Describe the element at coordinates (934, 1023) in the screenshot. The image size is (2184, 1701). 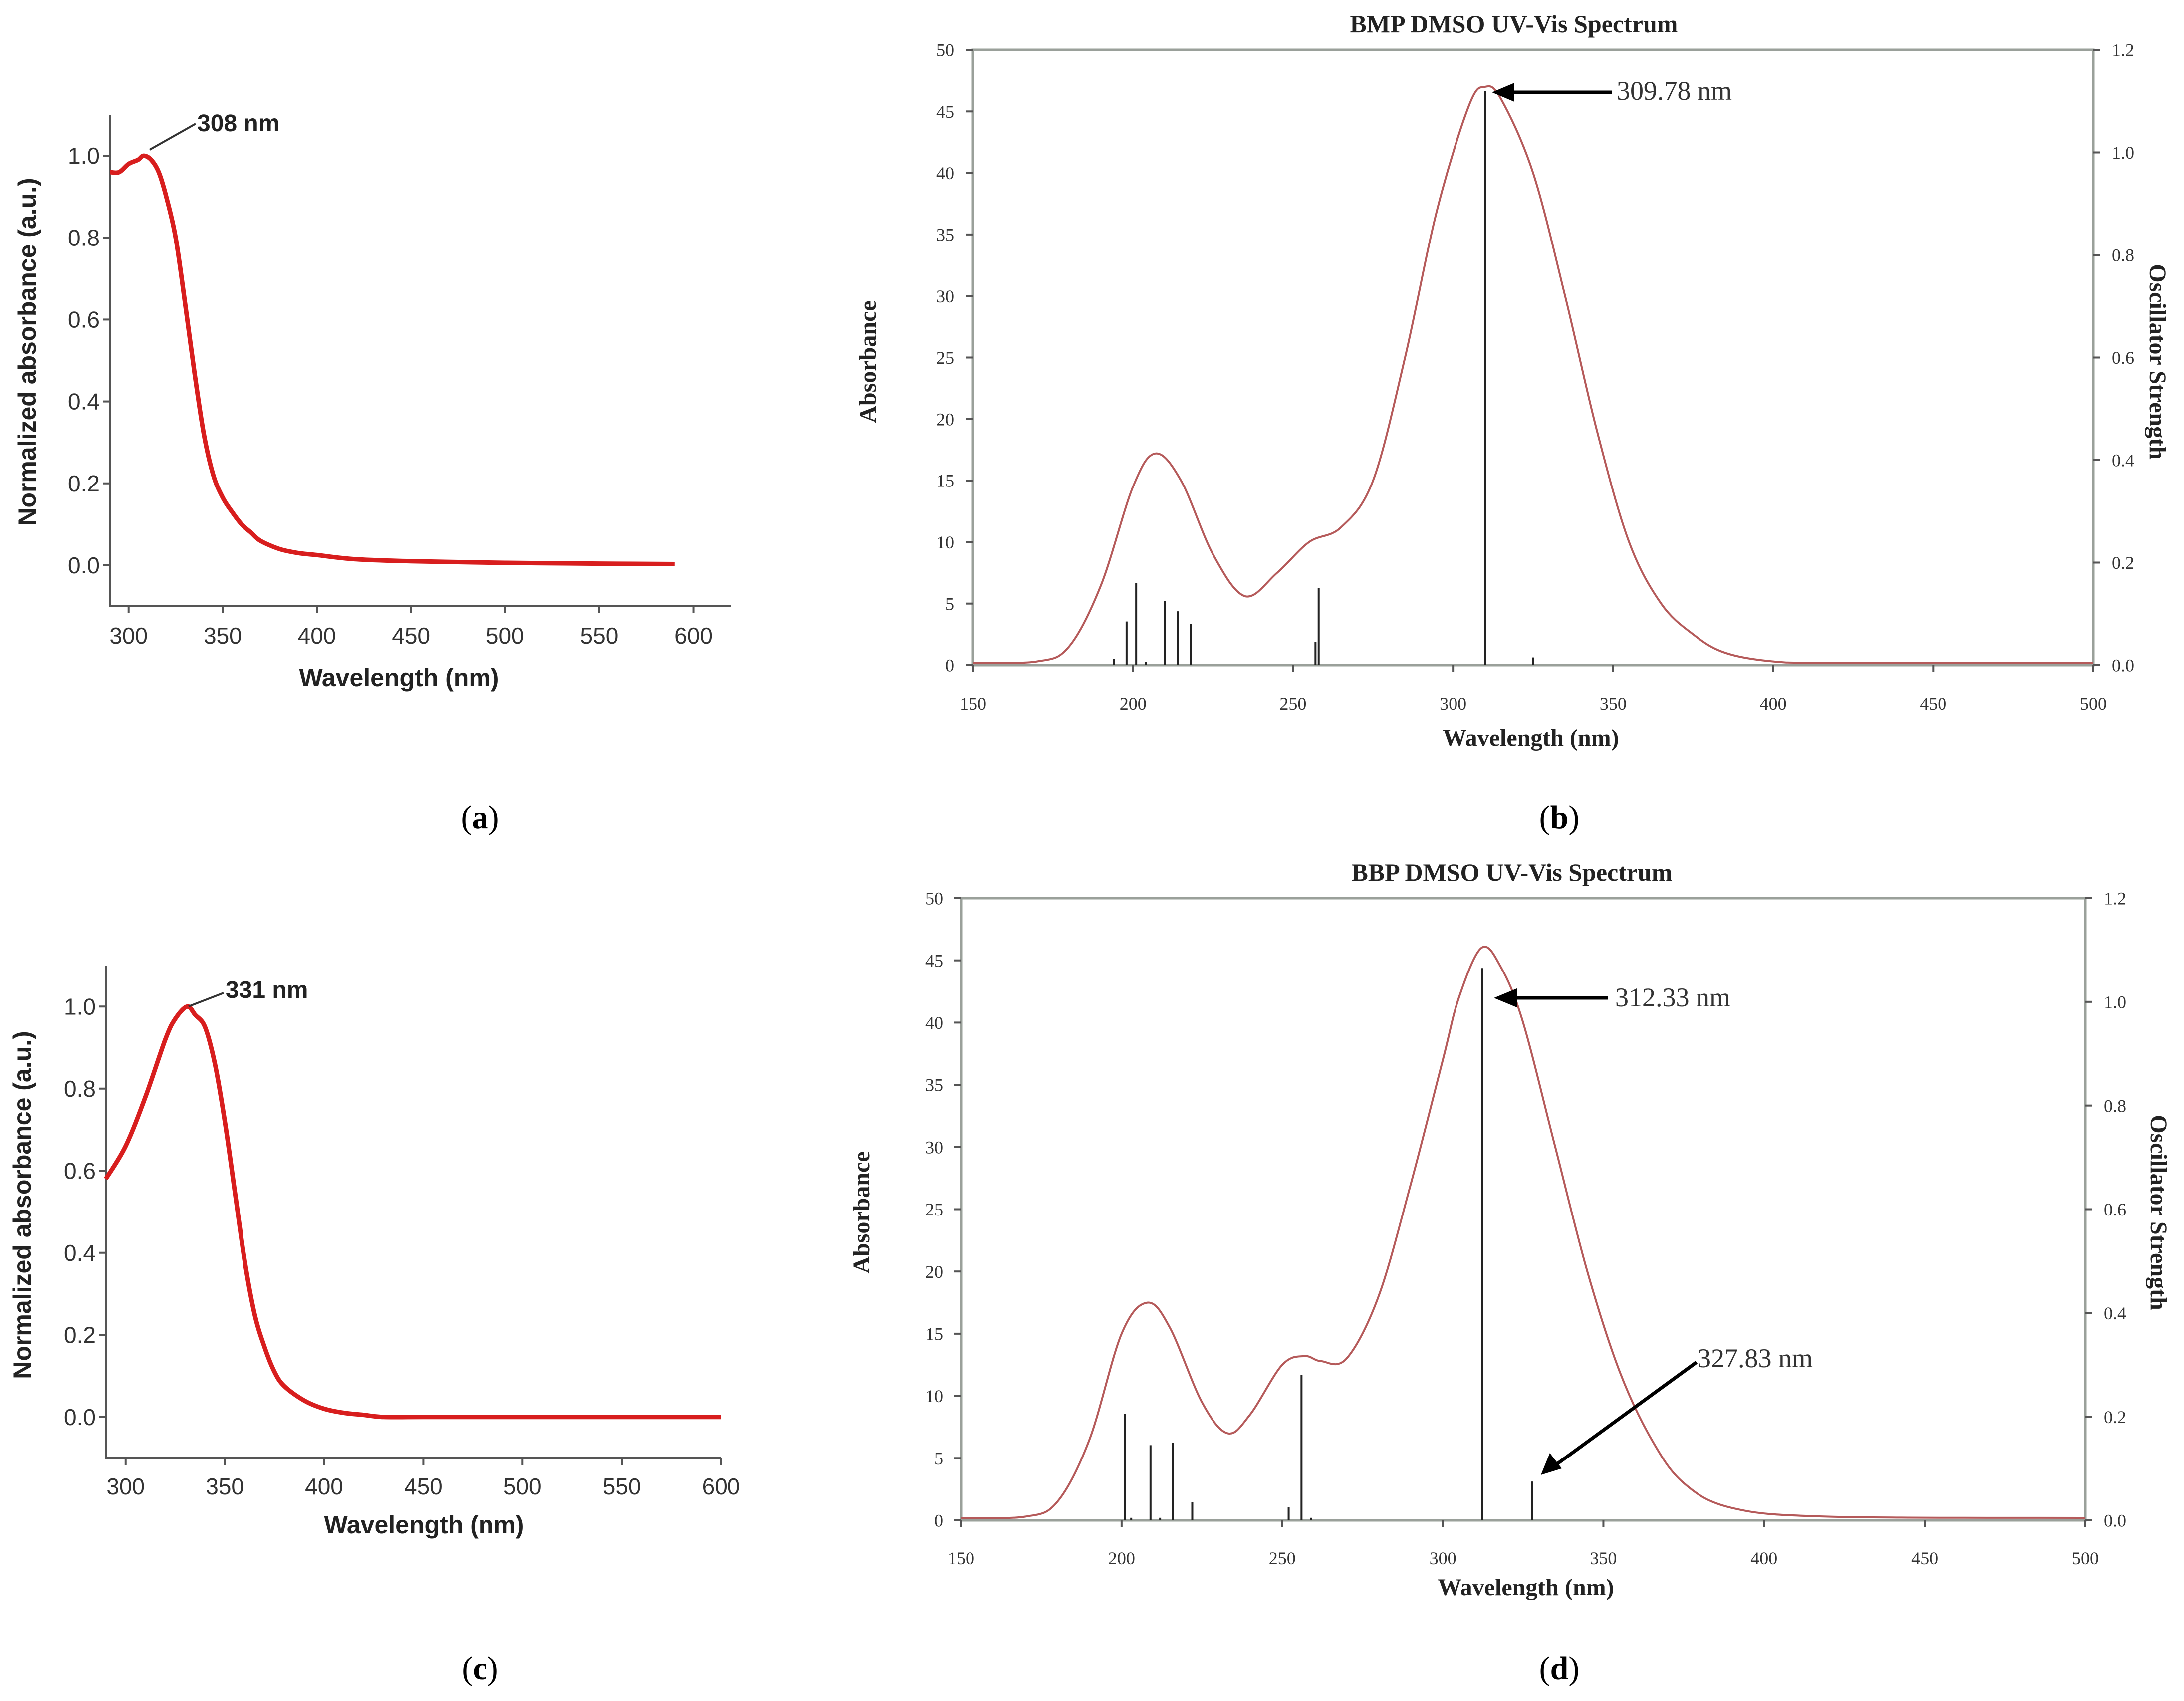
I see `panel-d-y-tick-label-8: 40` at that location.